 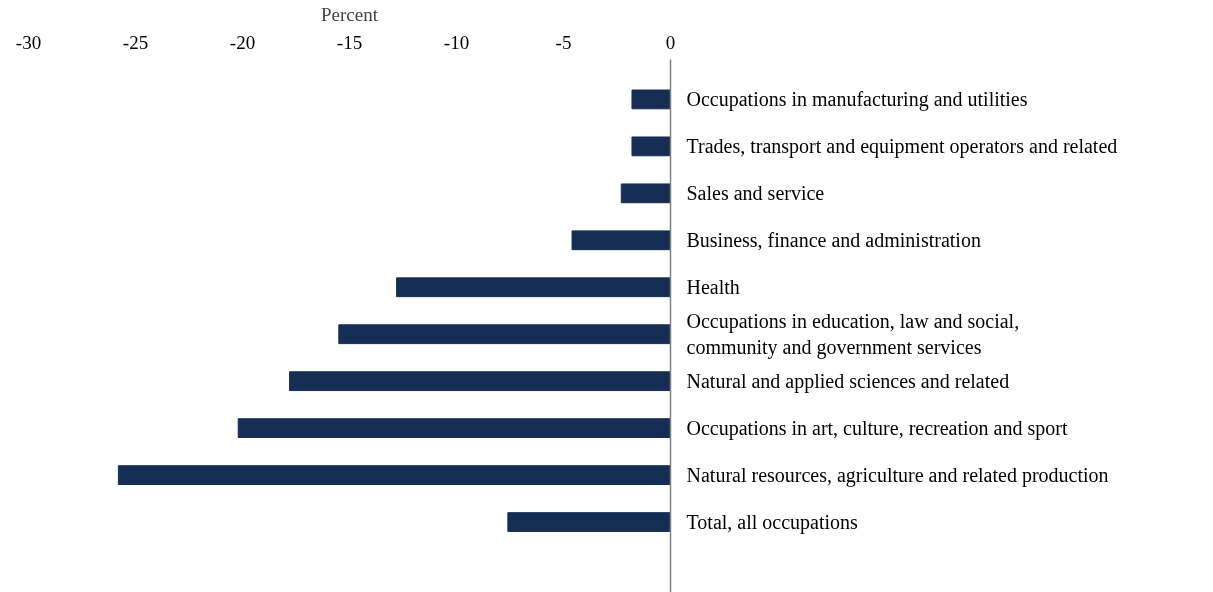 I want to click on x-axis-title: Percent, so click(x=350, y=14).